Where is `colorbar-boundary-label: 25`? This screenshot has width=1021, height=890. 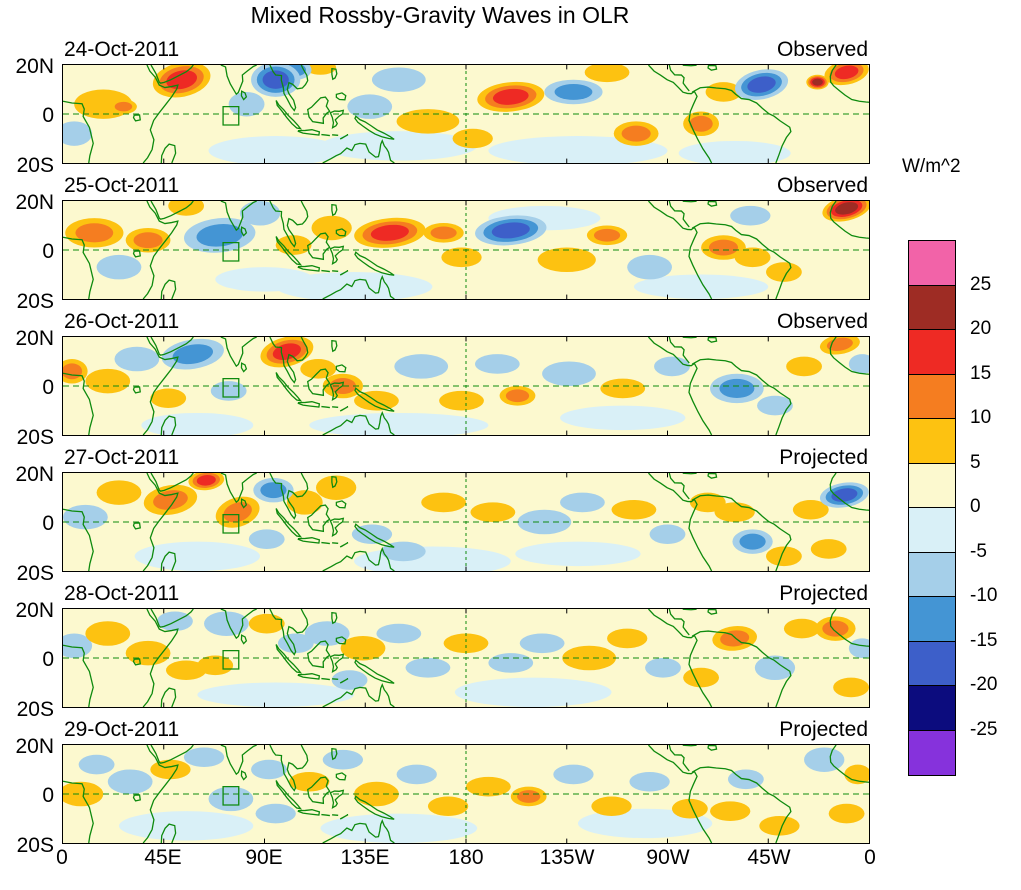 colorbar-boundary-label: 25 is located at coordinates (981, 284).